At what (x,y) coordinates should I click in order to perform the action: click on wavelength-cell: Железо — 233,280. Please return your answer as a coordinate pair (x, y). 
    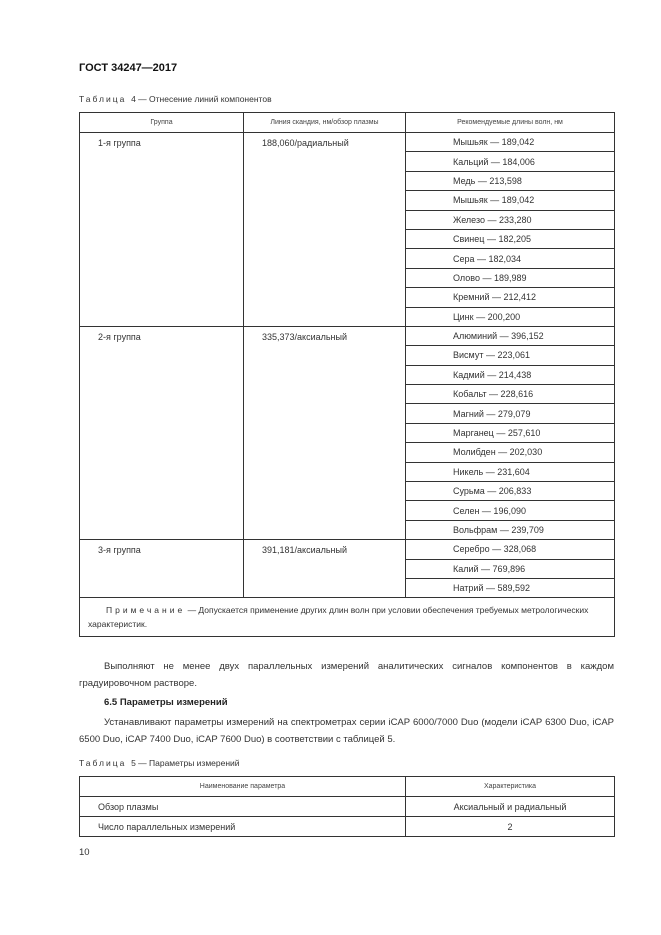
    Looking at the image, I should click on (510, 219).